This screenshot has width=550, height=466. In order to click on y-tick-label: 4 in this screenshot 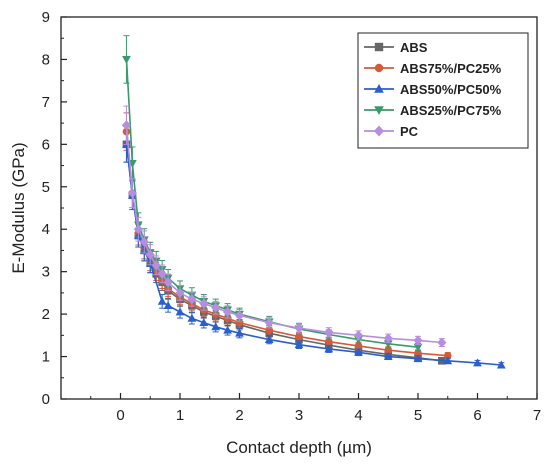, I will do `click(46, 229)`.